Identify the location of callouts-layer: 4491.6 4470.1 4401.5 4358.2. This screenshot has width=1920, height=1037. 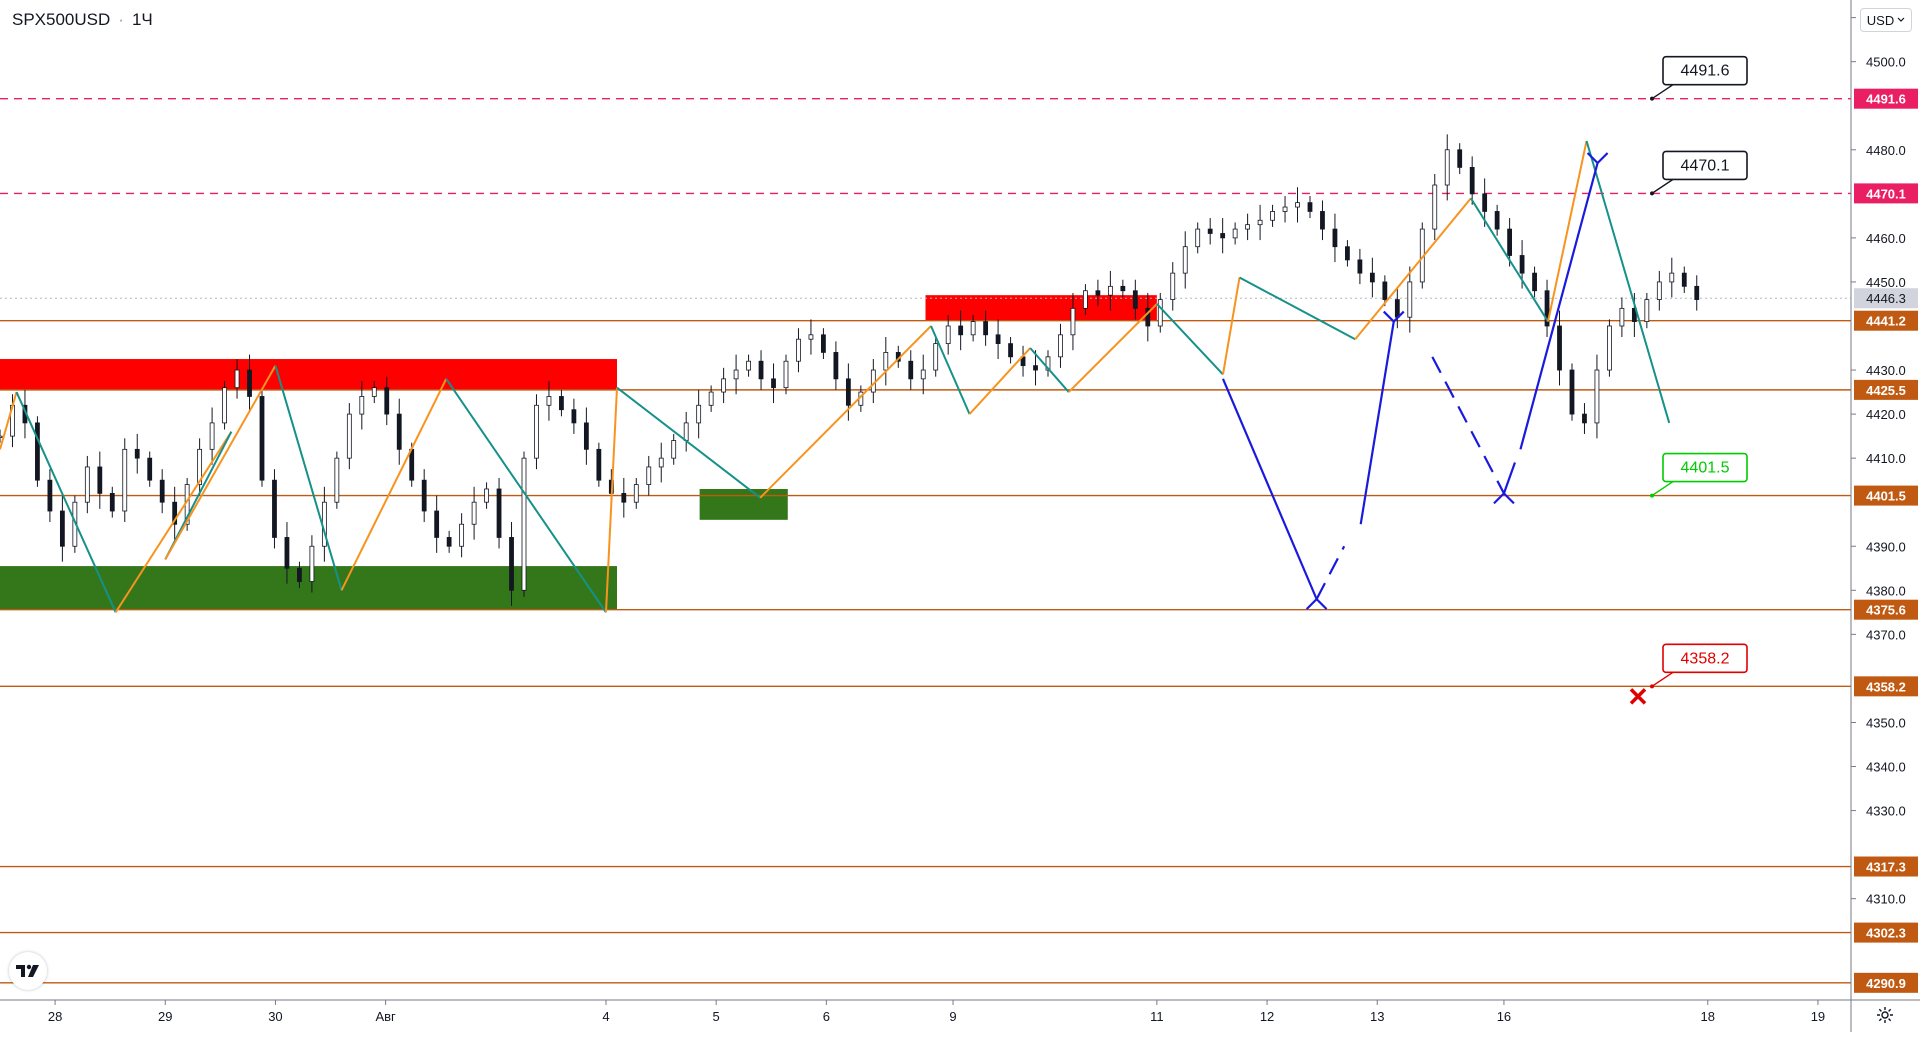
(1688, 380).